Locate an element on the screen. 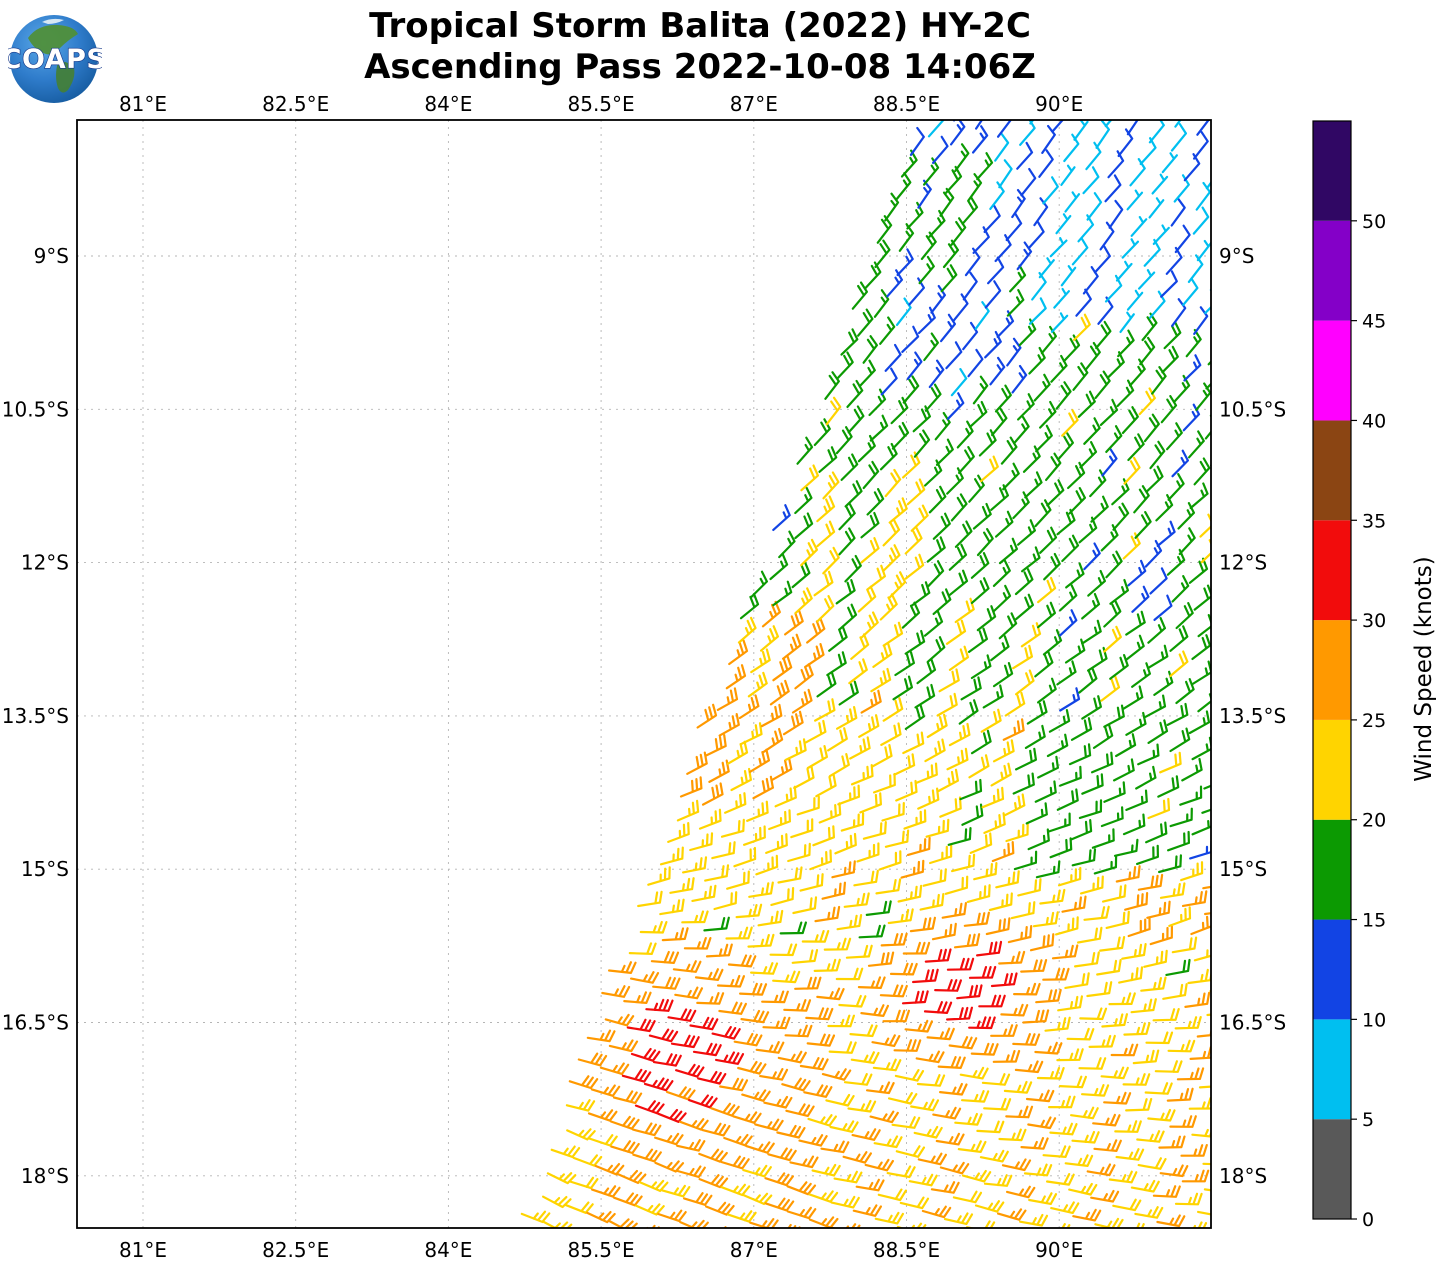 The width and height of the screenshot is (1449, 1264). x-tick-label-top: 82.5°E is located at coordinates (295, 104).